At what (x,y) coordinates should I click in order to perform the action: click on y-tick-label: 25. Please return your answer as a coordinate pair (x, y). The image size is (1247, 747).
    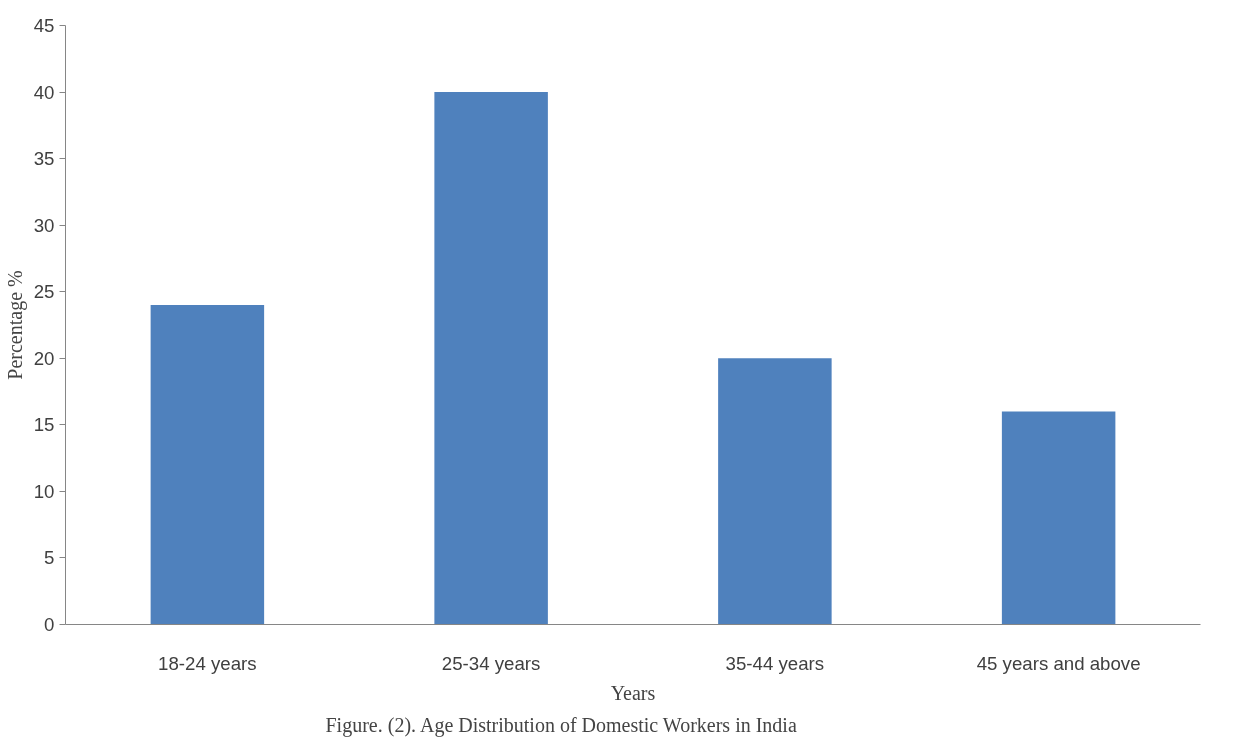
    Looking at the image, I should click on (44, 292).